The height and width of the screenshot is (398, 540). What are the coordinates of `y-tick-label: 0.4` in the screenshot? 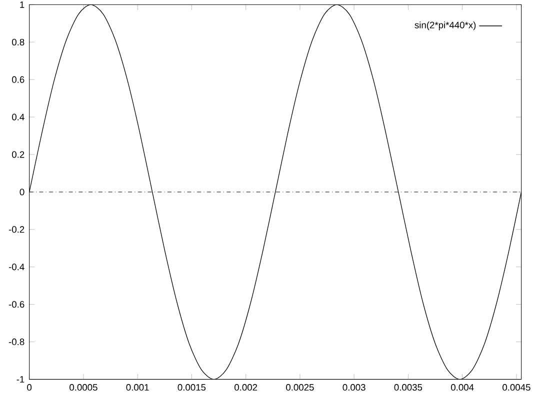 It's located at (18, 117).